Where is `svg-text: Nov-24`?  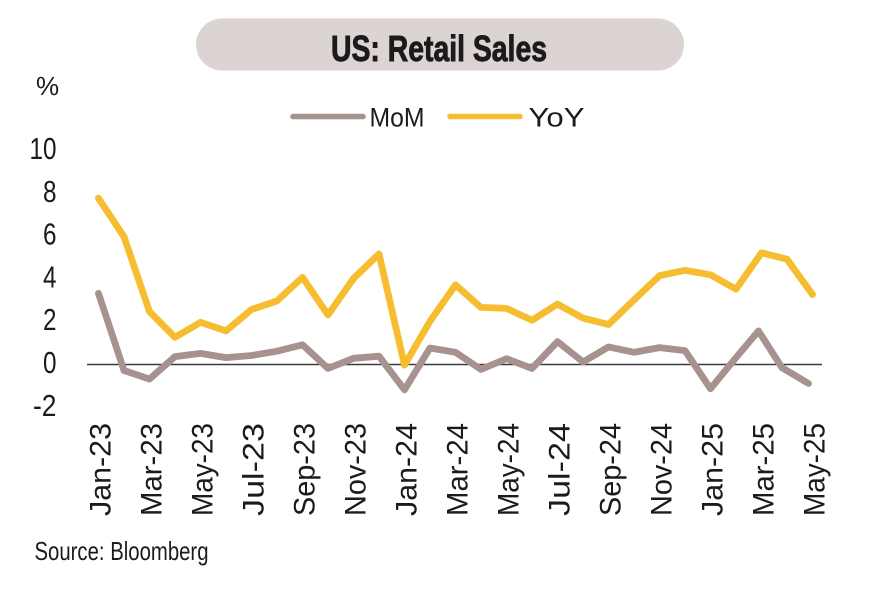
svg-text: Nov-24 is located at coordinates (662, 469).